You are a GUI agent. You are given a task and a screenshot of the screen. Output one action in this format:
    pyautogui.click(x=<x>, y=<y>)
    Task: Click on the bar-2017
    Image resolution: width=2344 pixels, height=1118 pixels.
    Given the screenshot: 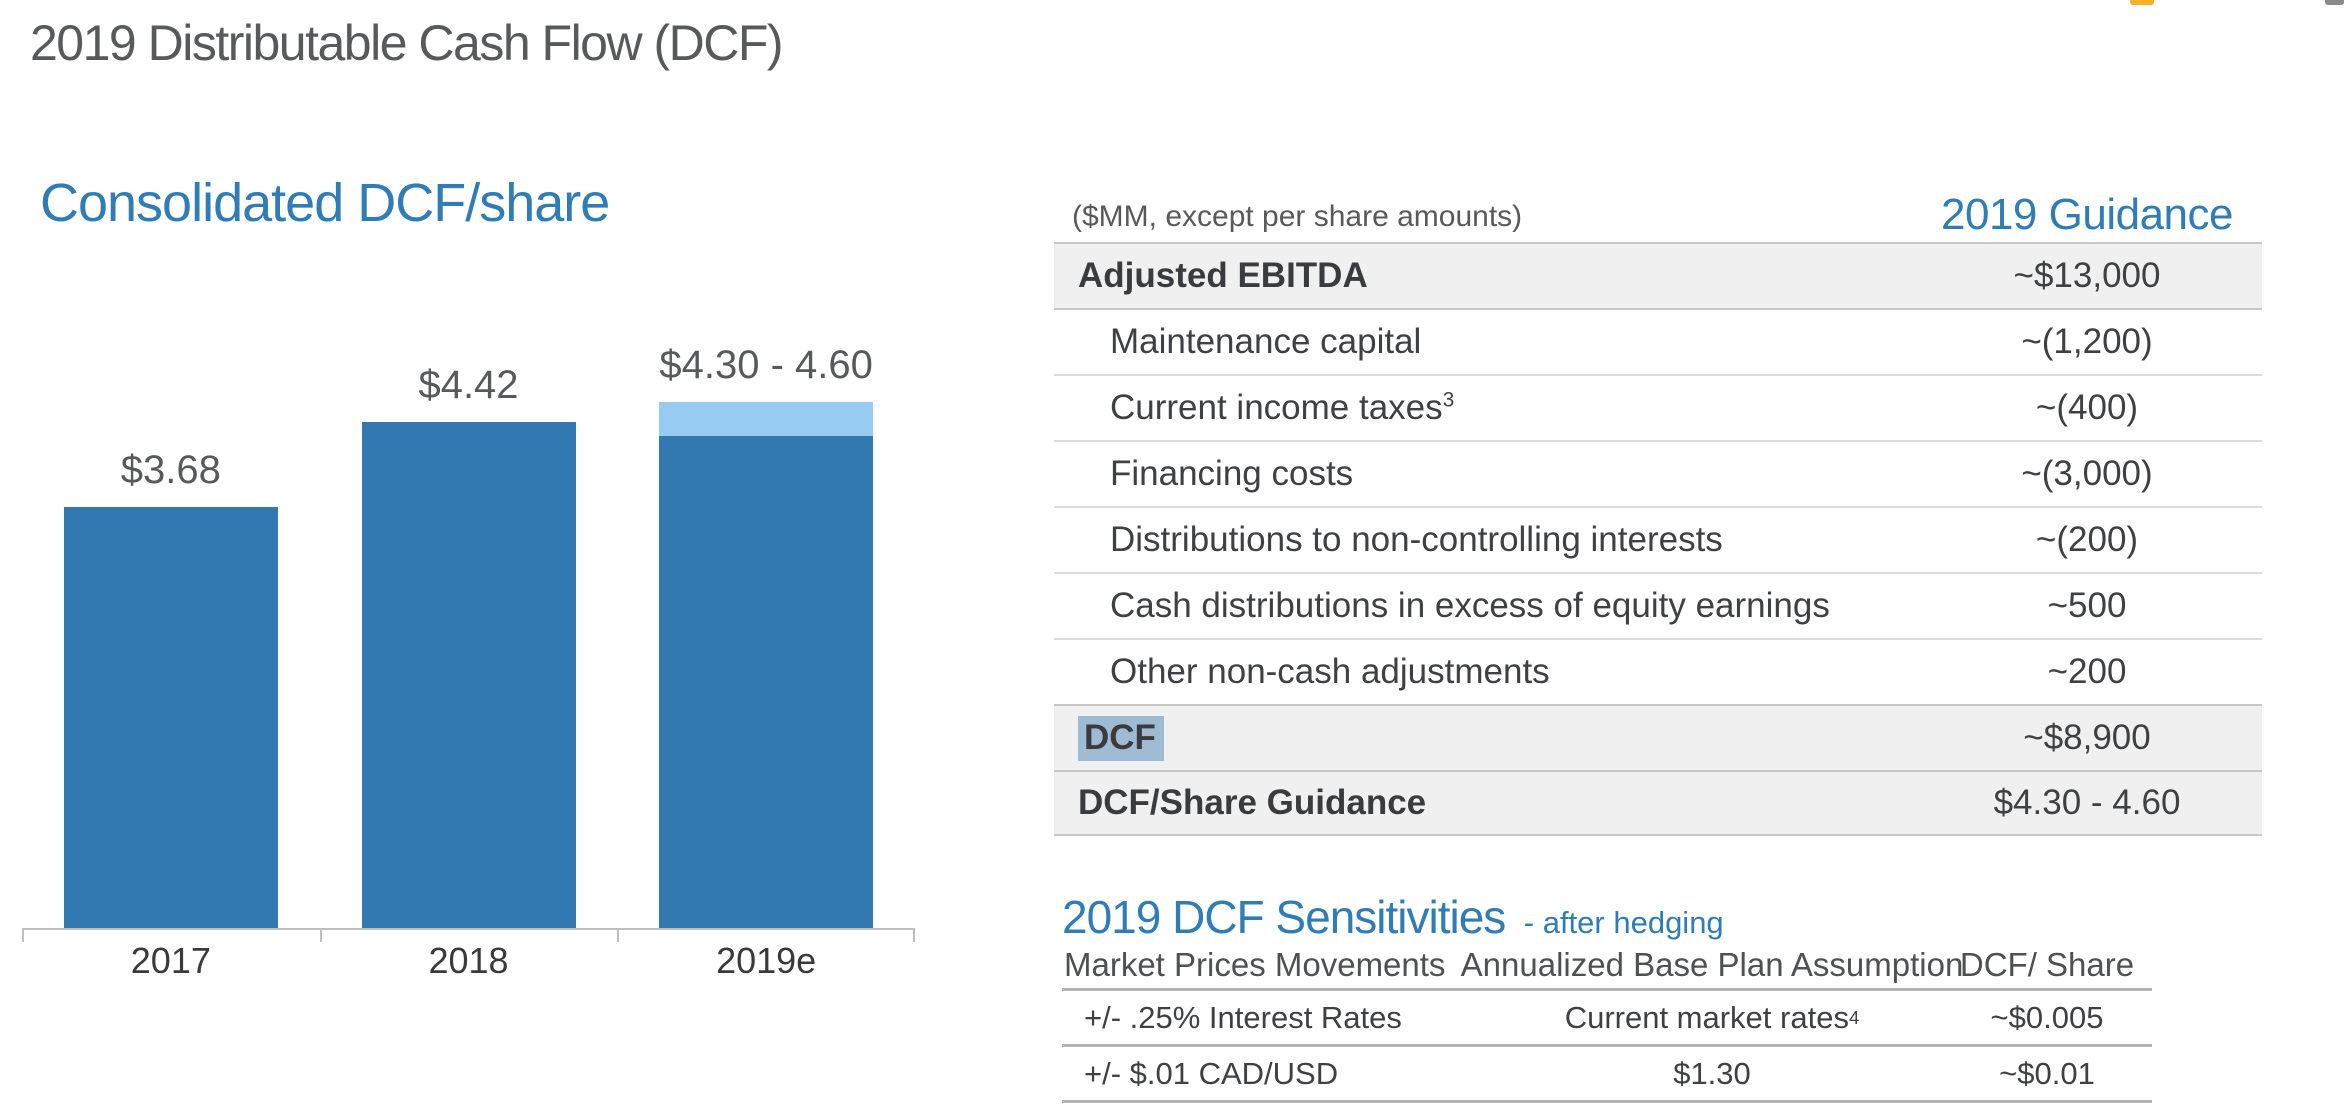 What is the action you would take?
    pyautogui.click(x=170, y=717)
    